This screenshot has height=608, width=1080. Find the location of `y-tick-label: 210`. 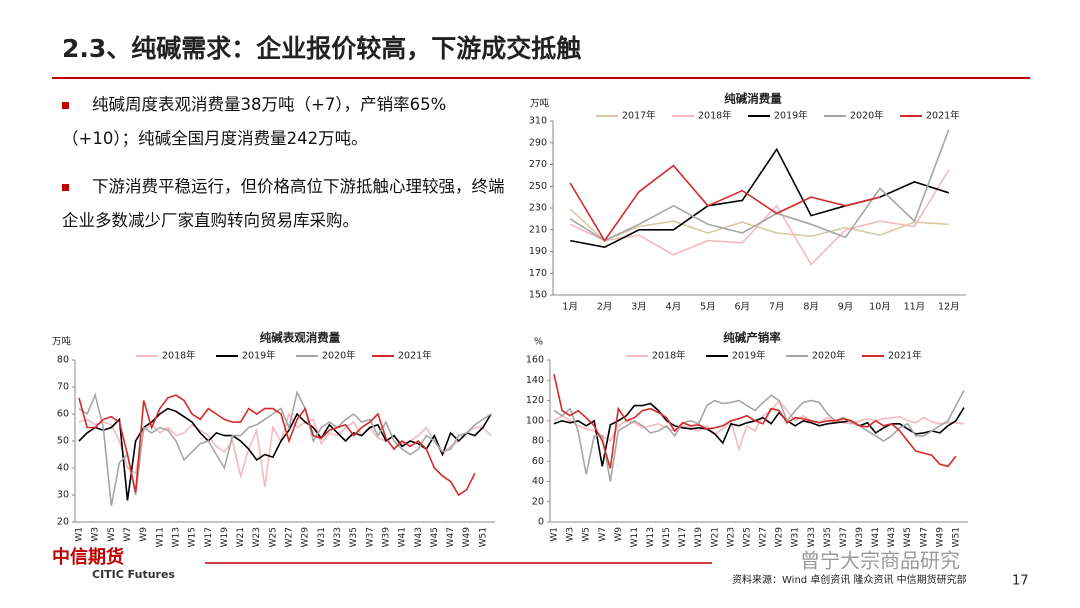

y-tick-label: 210 is located at coordinates (538, 229).